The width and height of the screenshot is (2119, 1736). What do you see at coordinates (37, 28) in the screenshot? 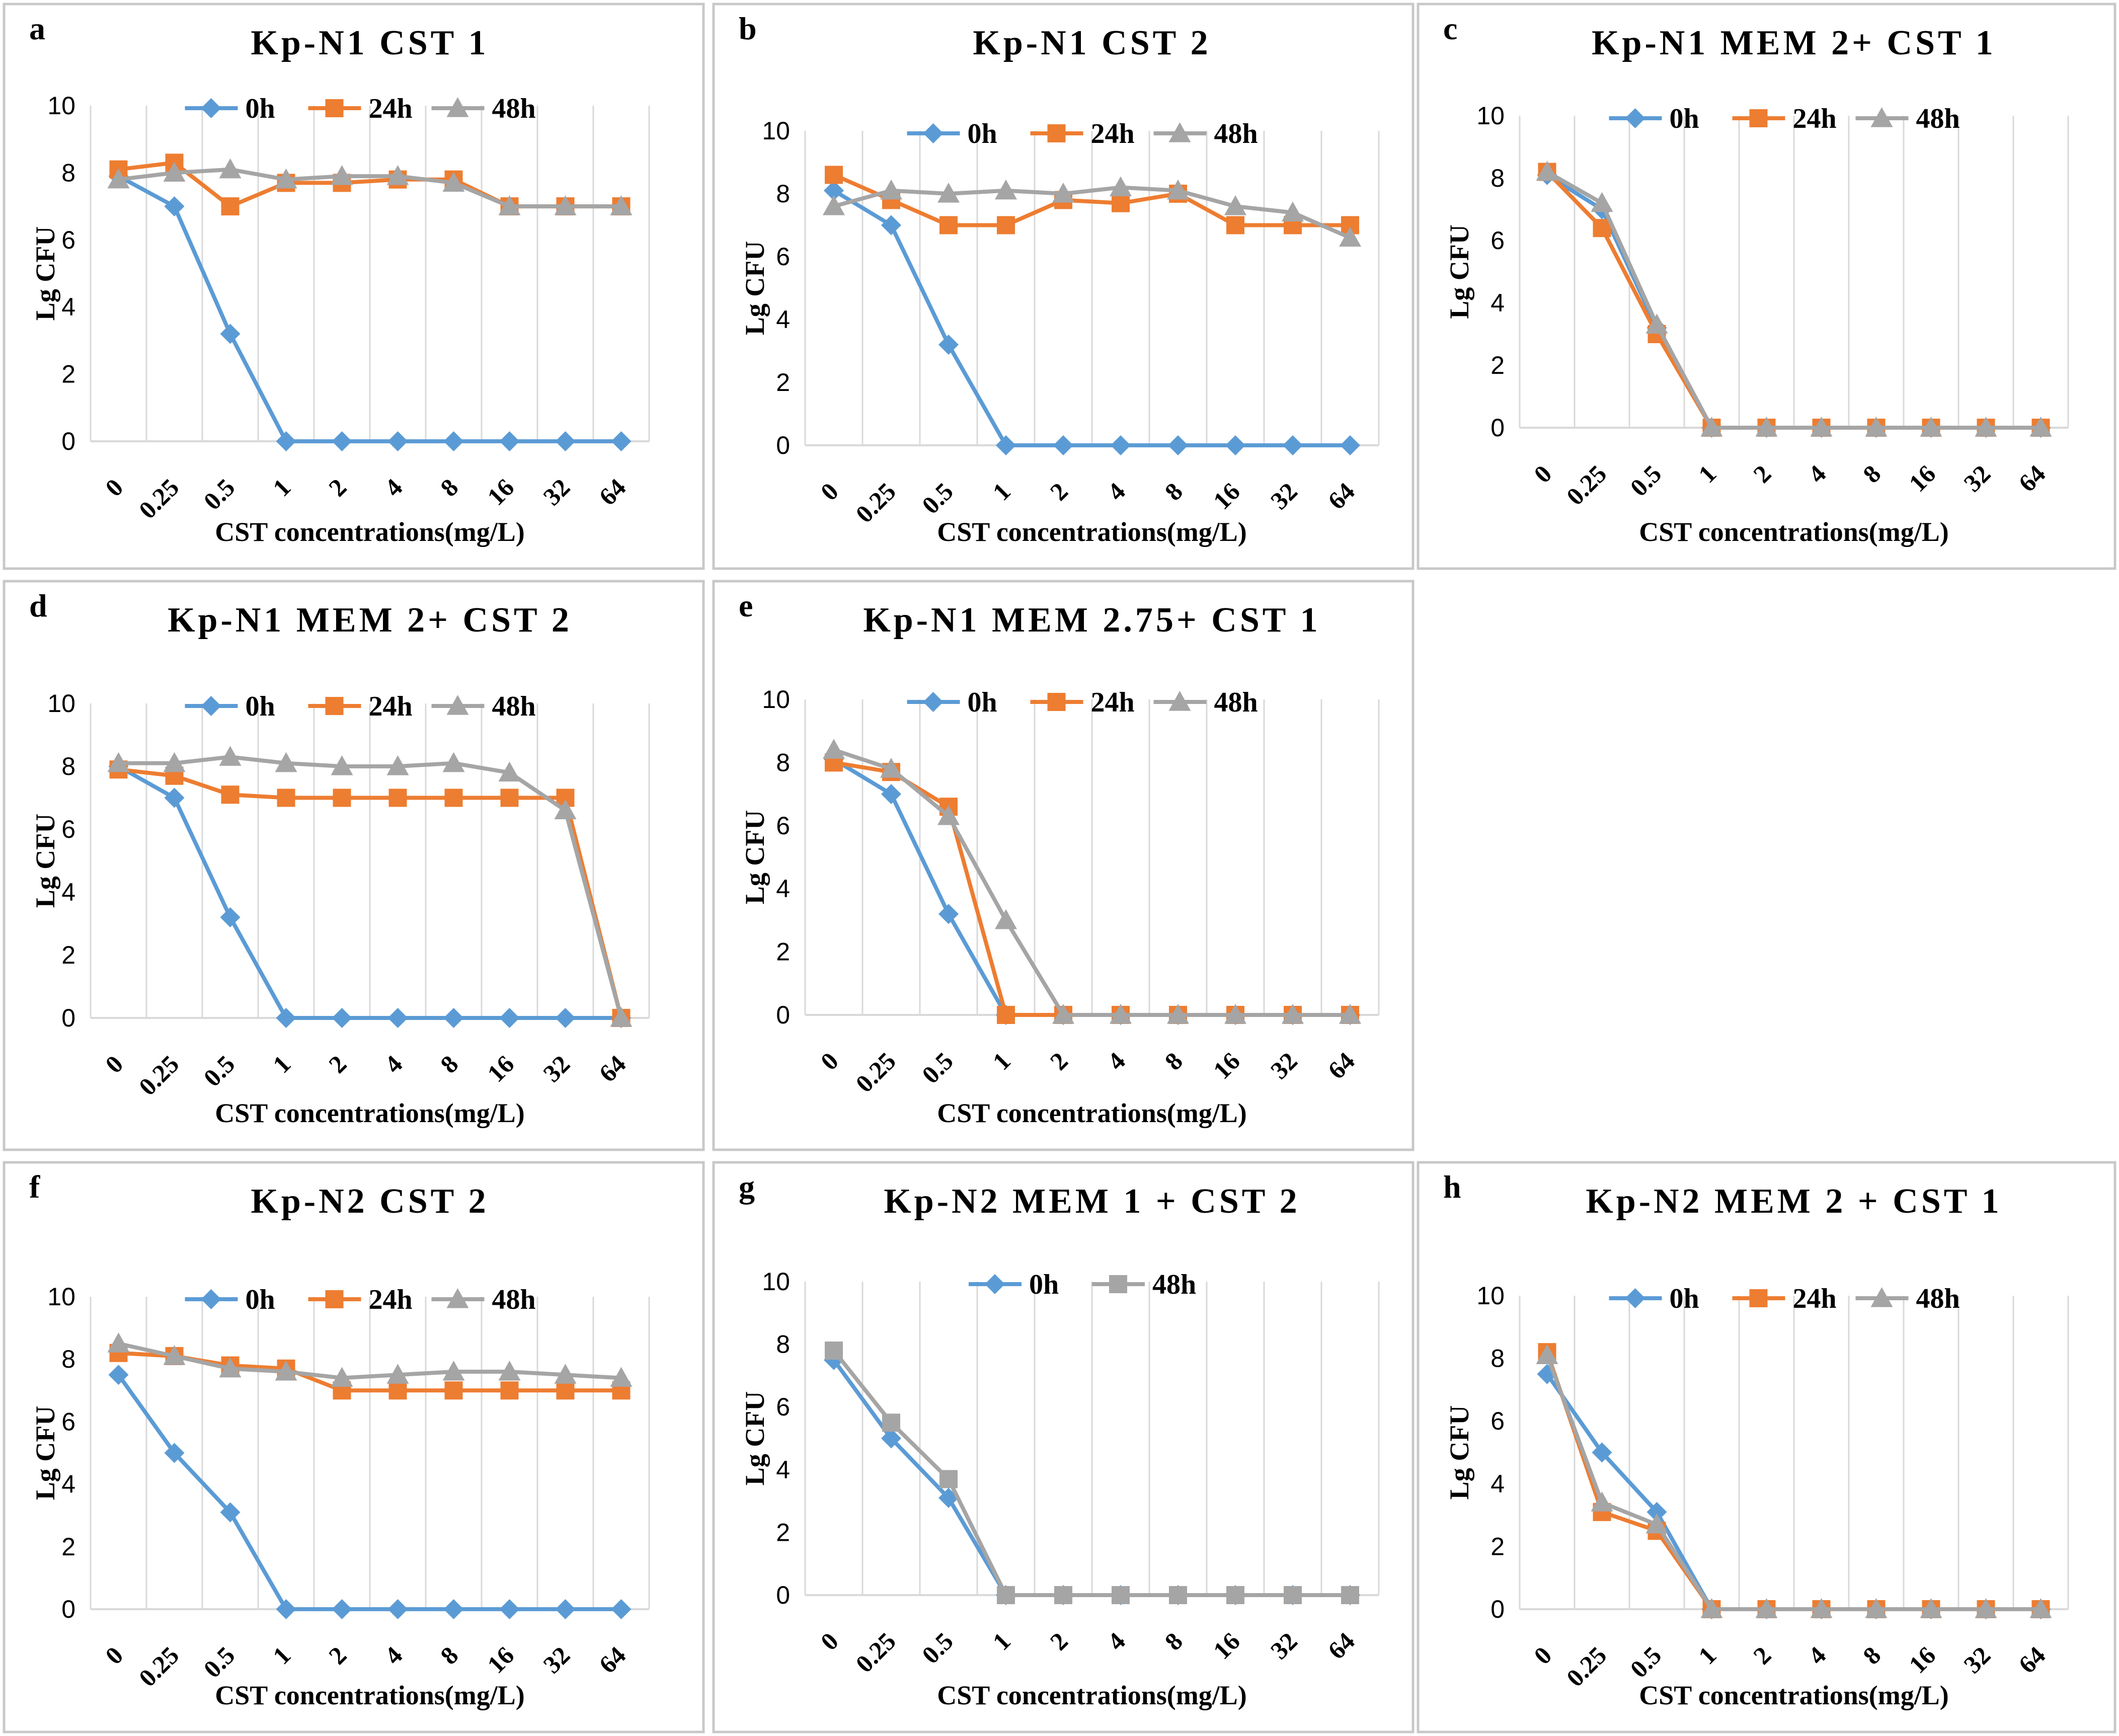
I see `panel-letter: a` at bounding box center [37, 28].